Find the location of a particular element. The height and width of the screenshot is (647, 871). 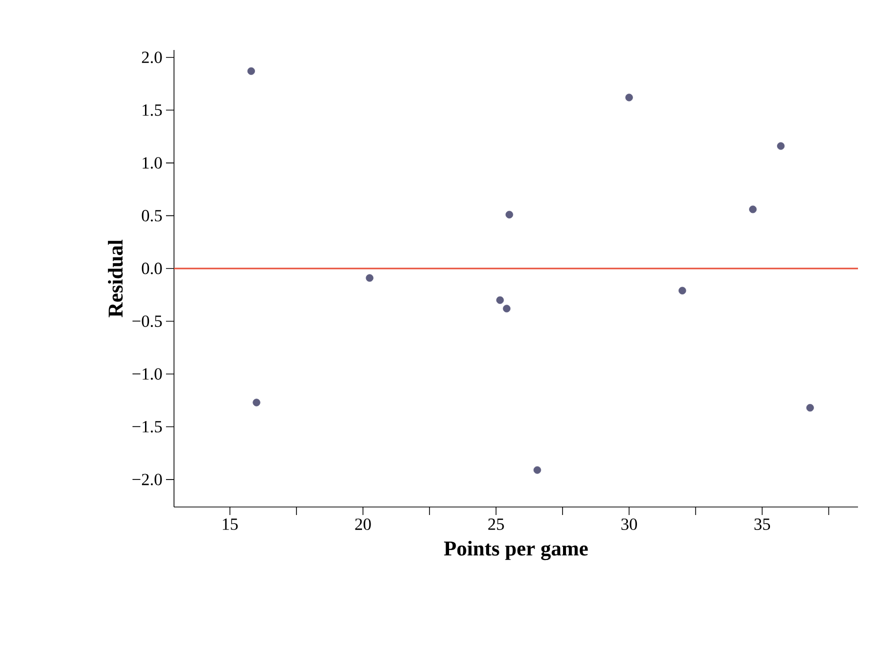

y-tick-label: −1.5 is located at coordinates (147, 426).